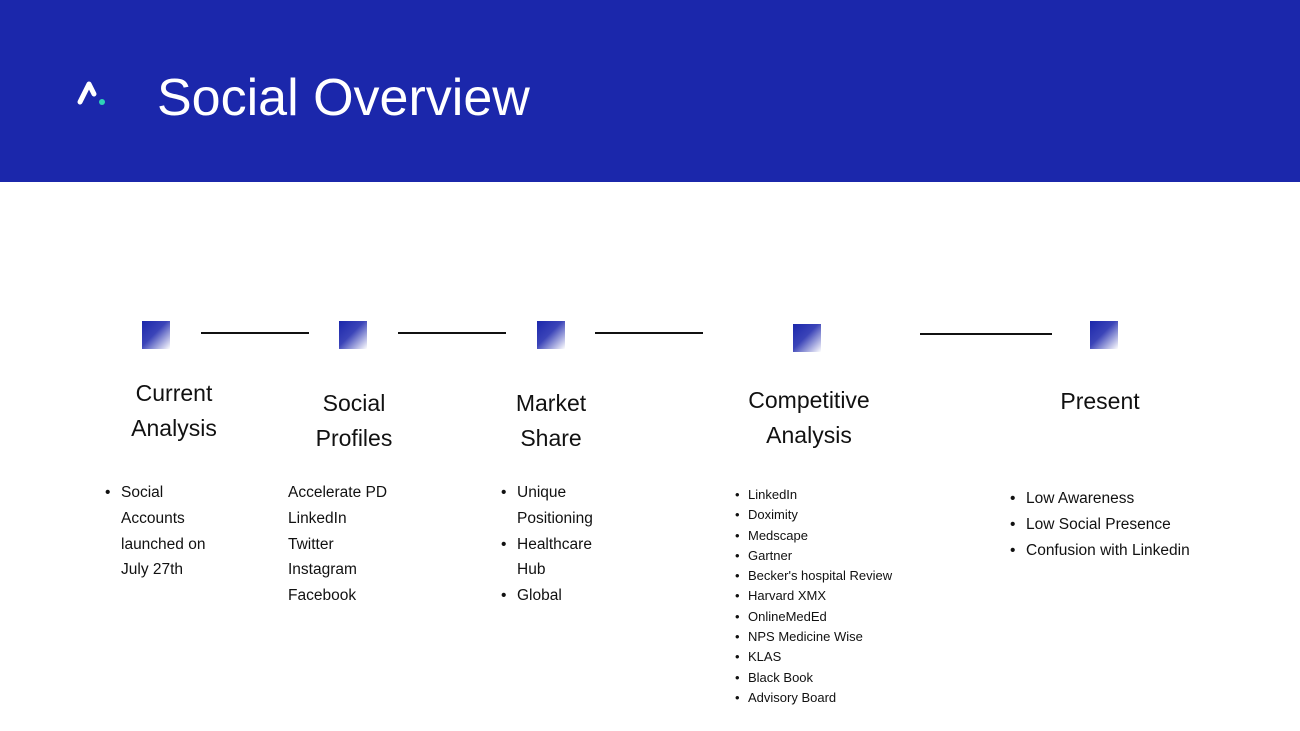 Image resolution: width=1300 pixels, height=731 pixels. I want to click on list-item: Advisory Board, so click(845, 698).